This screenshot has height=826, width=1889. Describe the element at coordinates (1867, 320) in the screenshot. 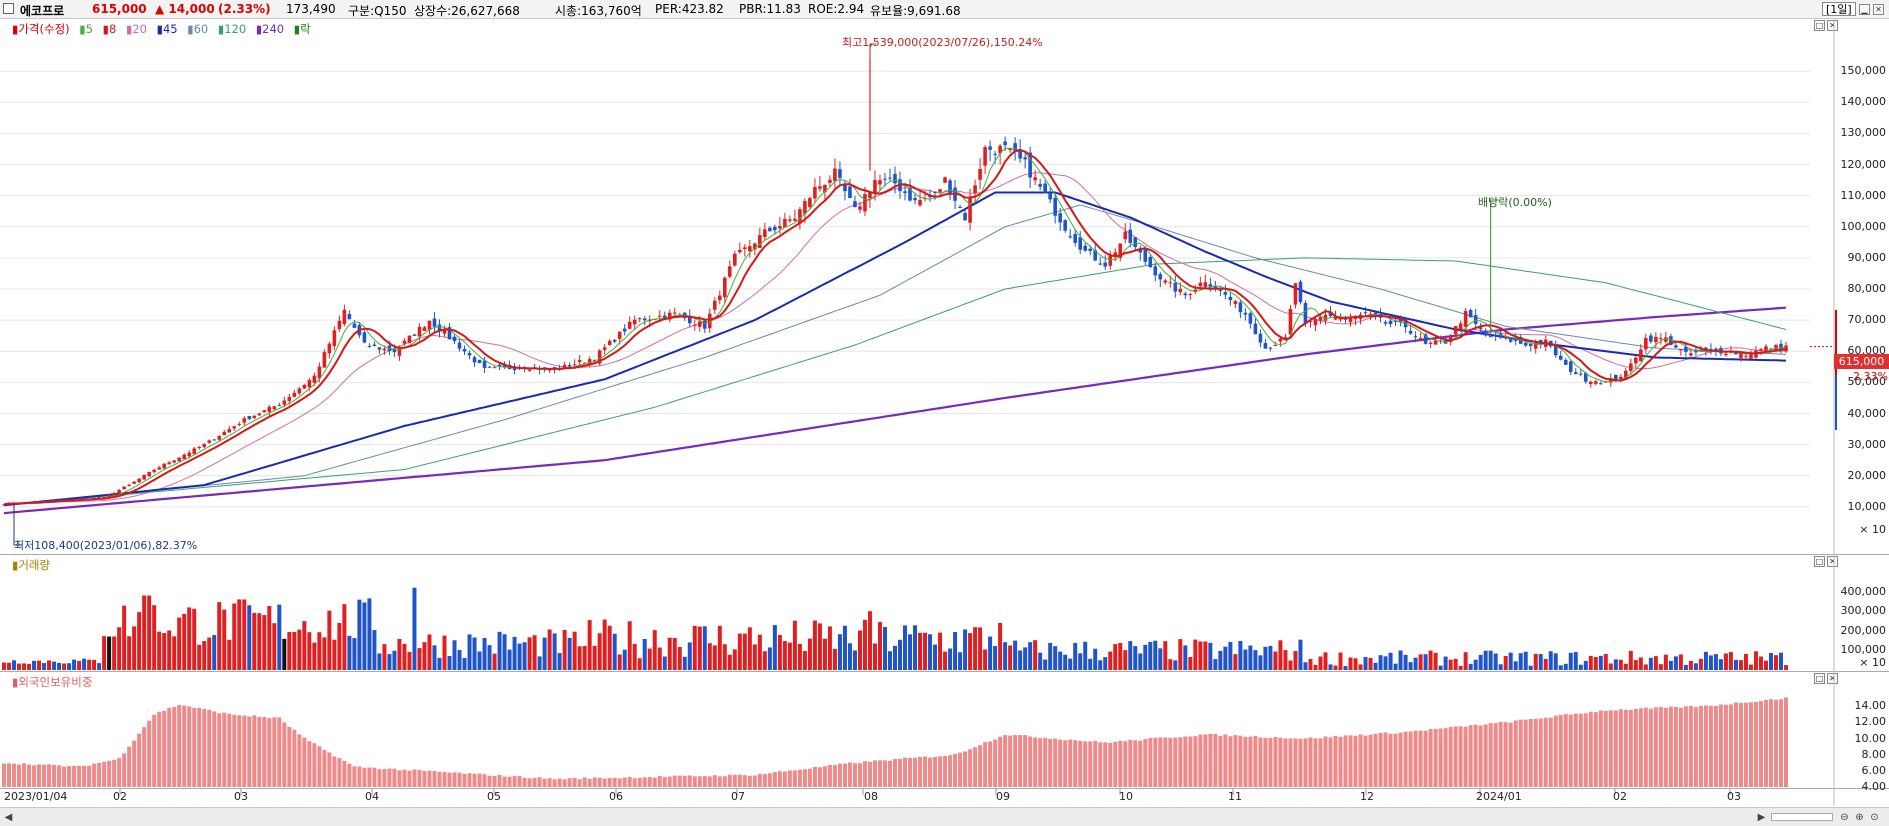

I see `price-tick-label: 70,000` at that location.